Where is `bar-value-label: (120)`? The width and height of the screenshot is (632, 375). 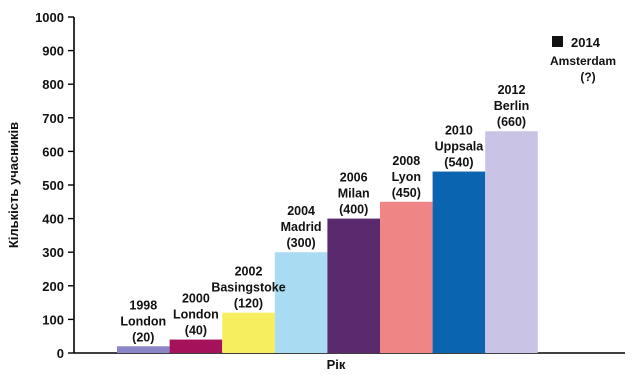
bar-value-label: (120) is located at coordinates (248, 304).